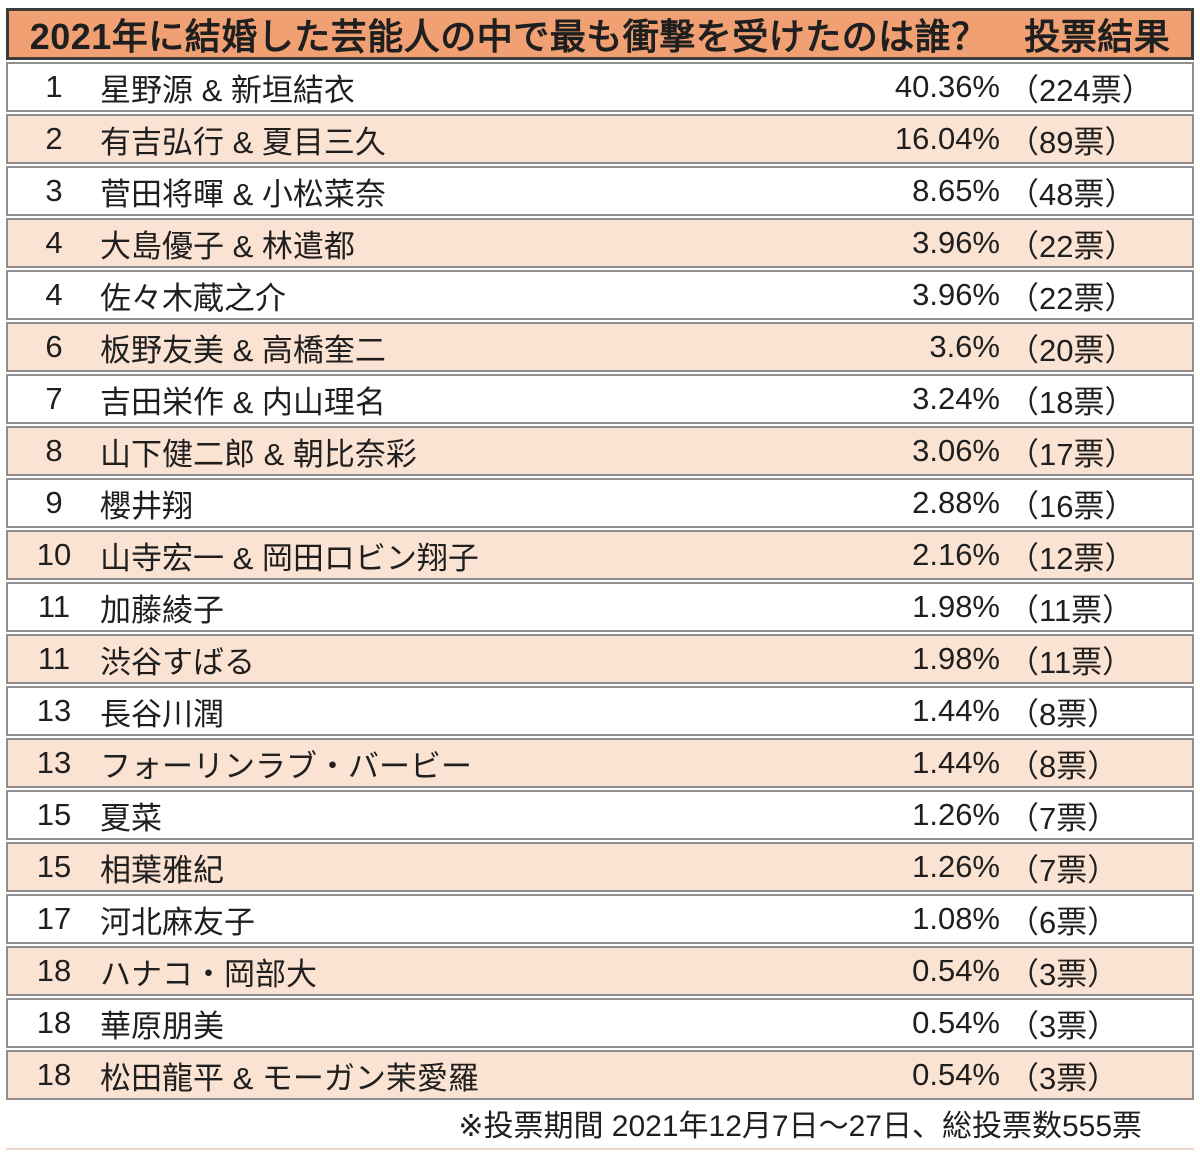 This screenshot has height=1153, width=1200. Describe the element at coordinates (600, 87) in the screenshot. I see `table-row: 1 星野源 & 新垣結衣 40.36% （224票）` at that location.